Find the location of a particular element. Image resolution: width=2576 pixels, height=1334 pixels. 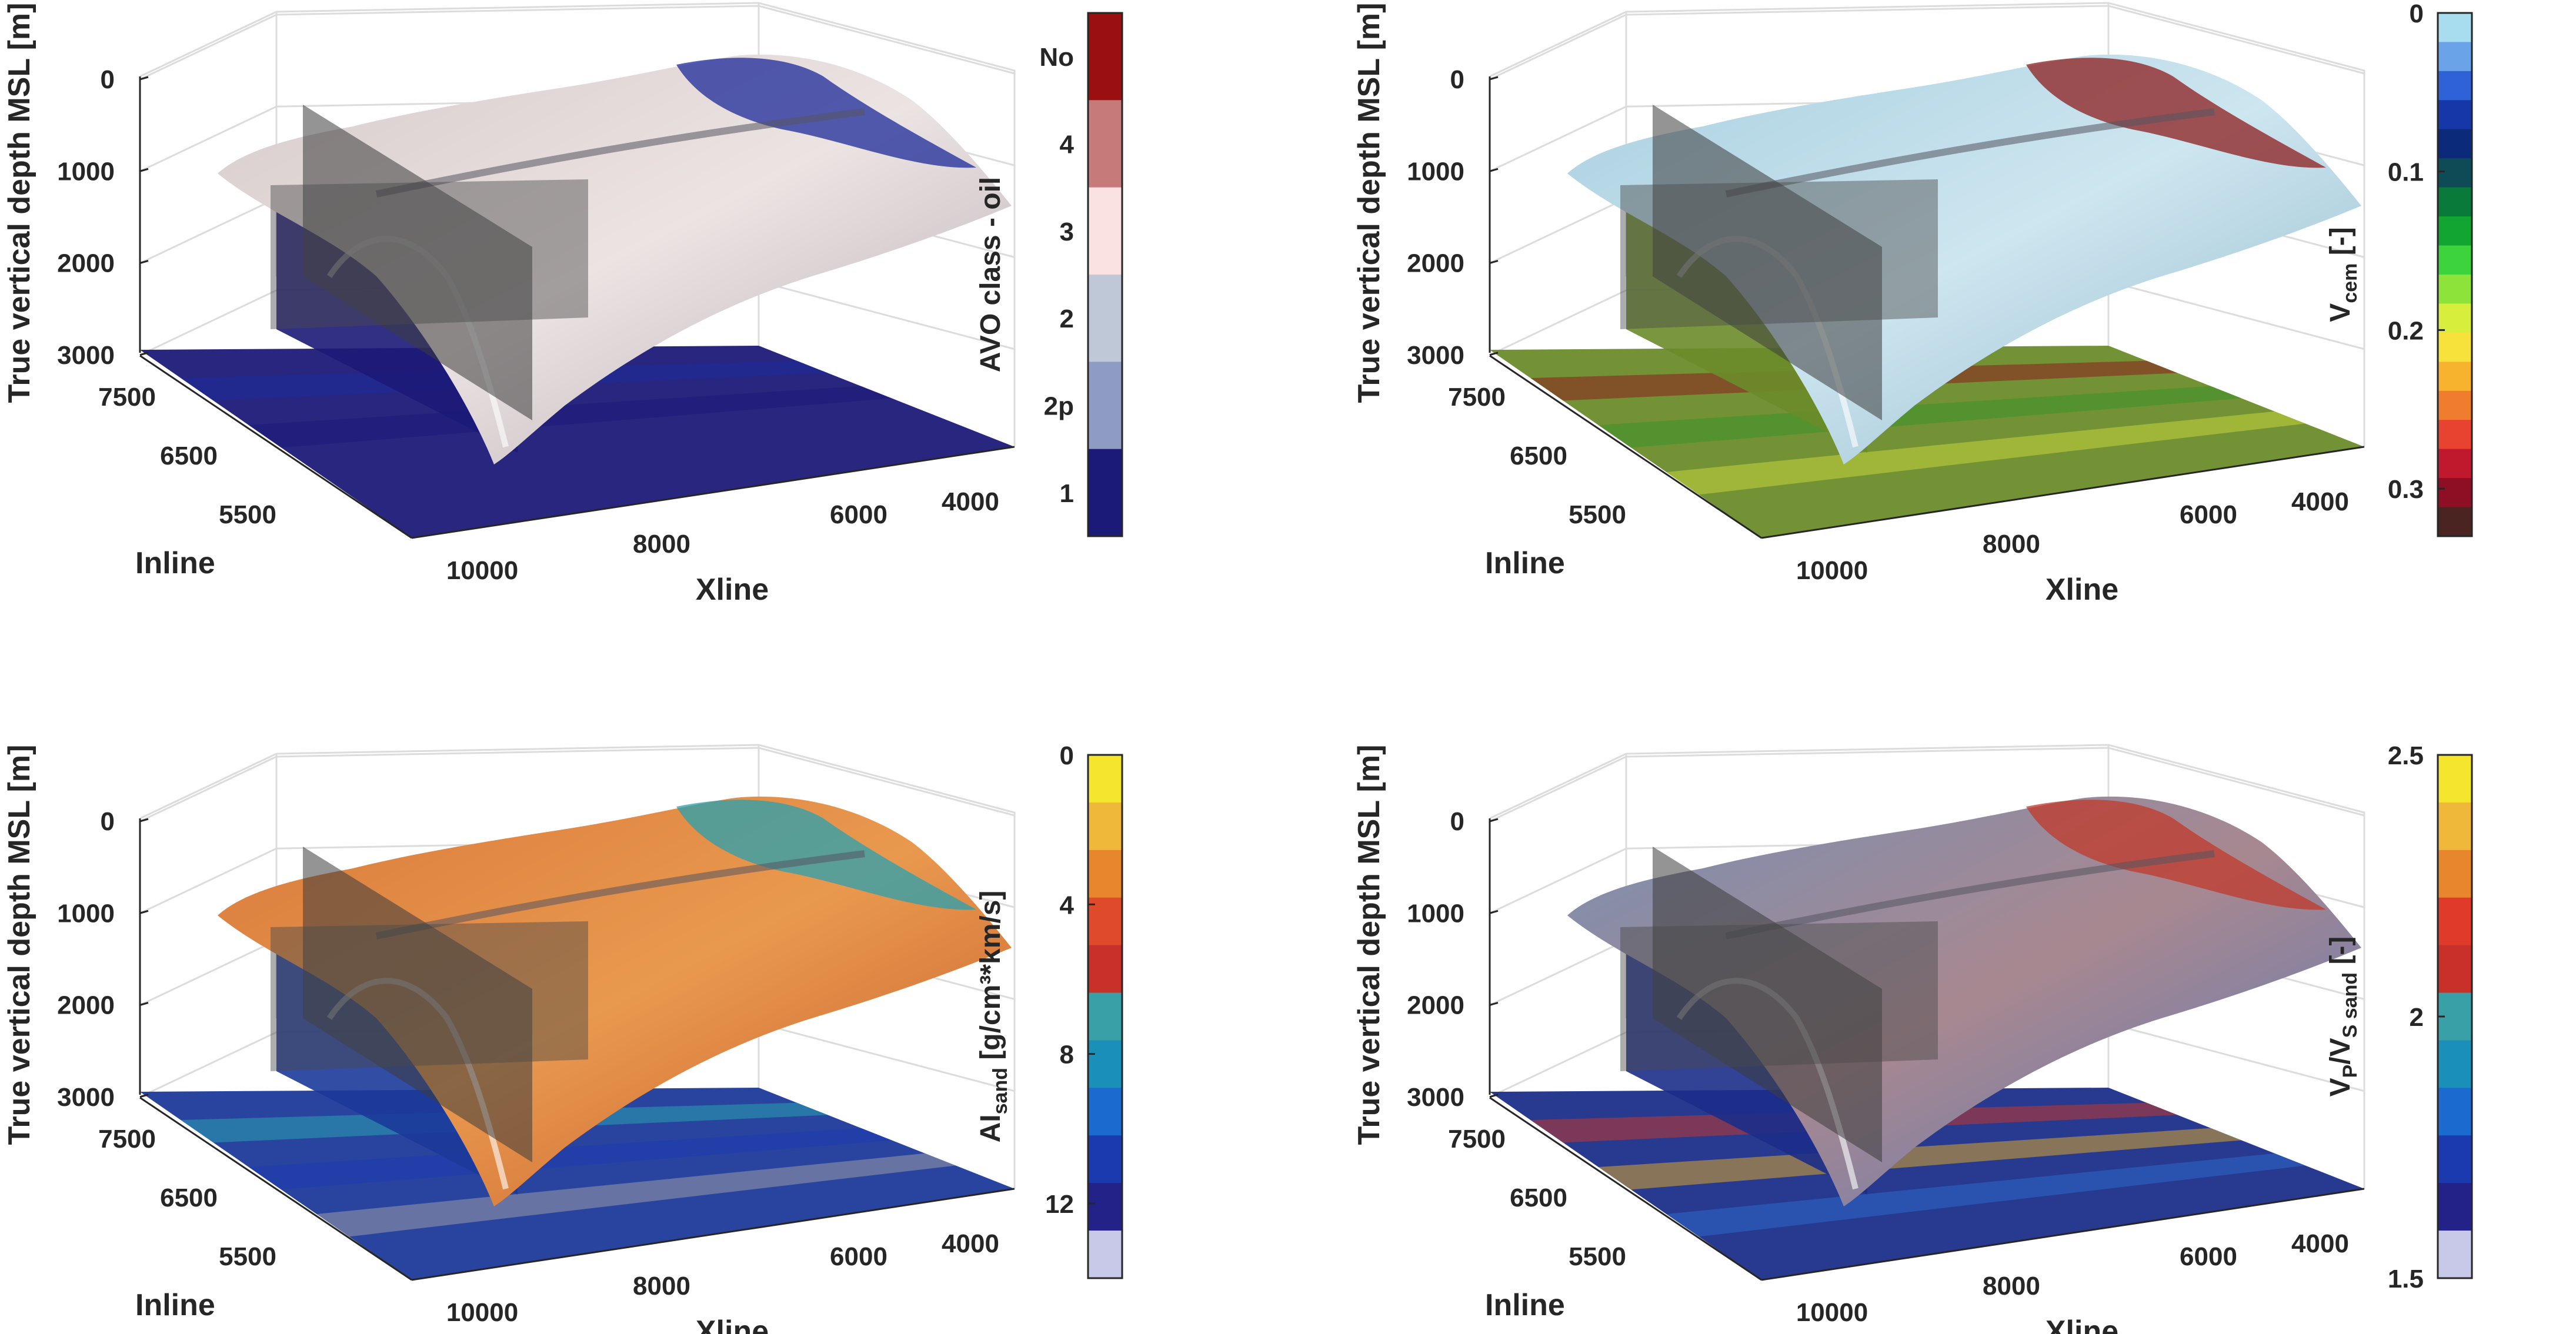

colorbar-title-suffix: [g/cm³*km/s] is located at coordinates (990, 979).